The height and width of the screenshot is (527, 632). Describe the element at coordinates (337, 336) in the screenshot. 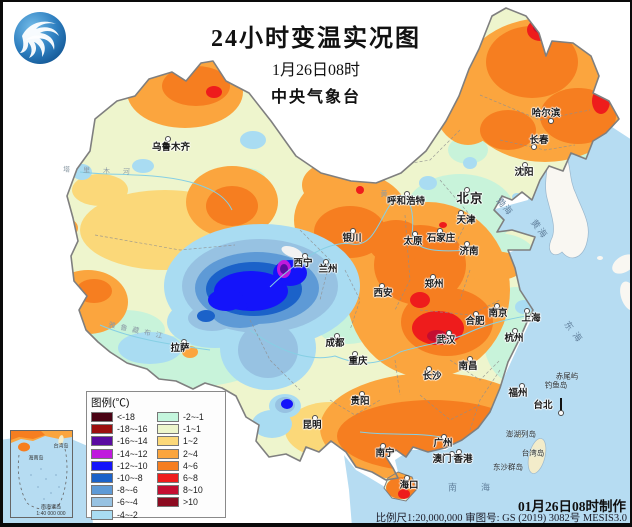

I see `city-dot-成都` at that location.